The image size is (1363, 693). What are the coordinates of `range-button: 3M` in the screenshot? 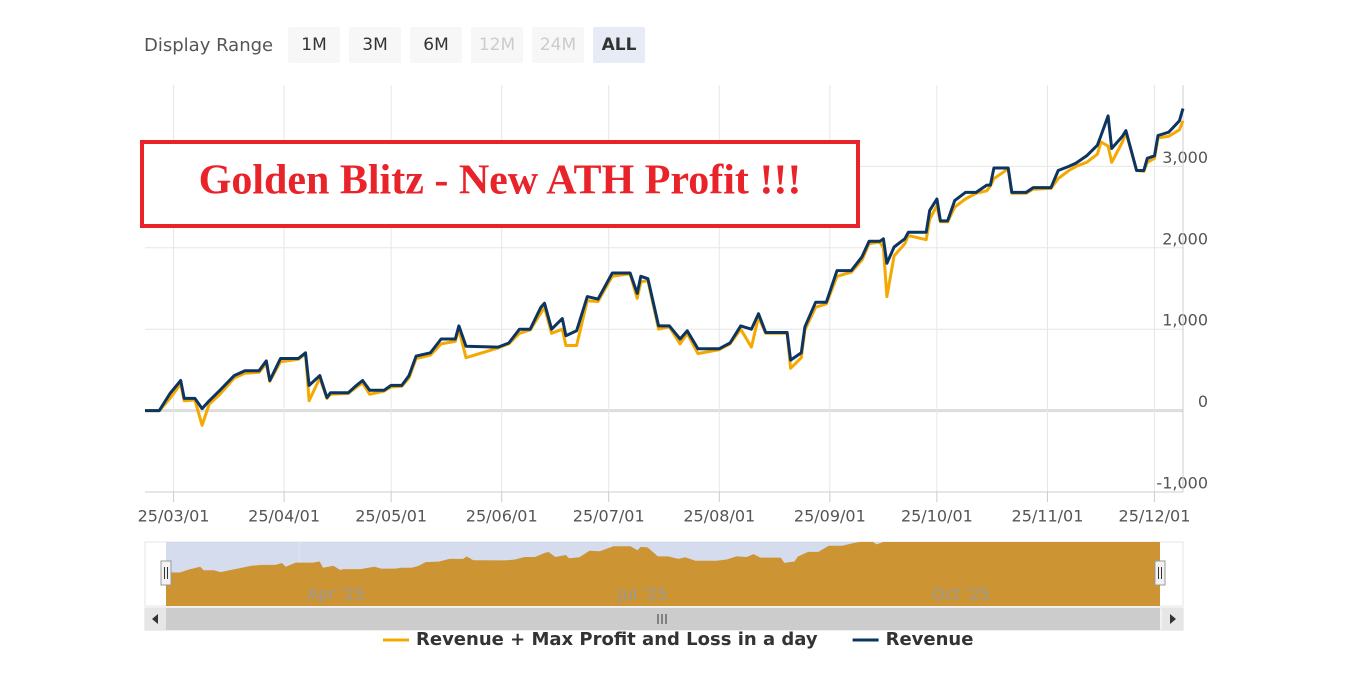 It's located at (375, 45).